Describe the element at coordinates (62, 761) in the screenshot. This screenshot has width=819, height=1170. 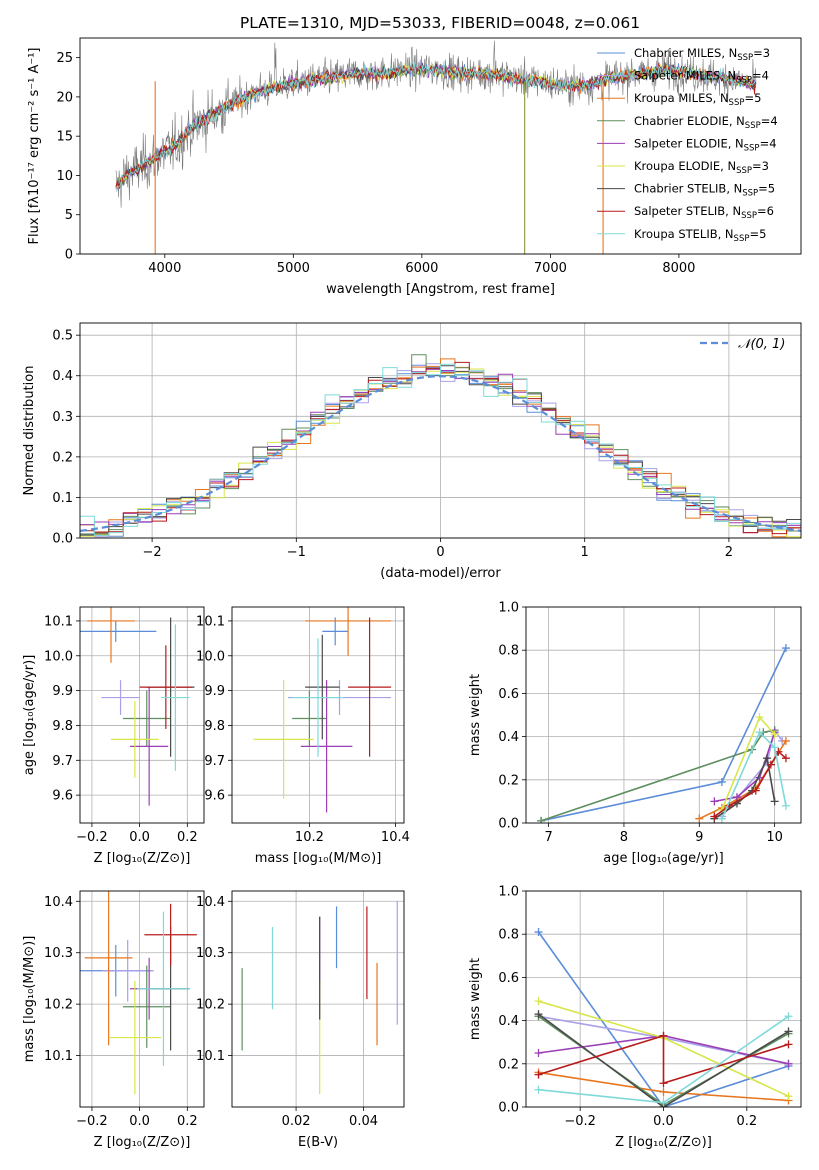
I see `z-vs-age-ytick-label: 9.7` at that location.